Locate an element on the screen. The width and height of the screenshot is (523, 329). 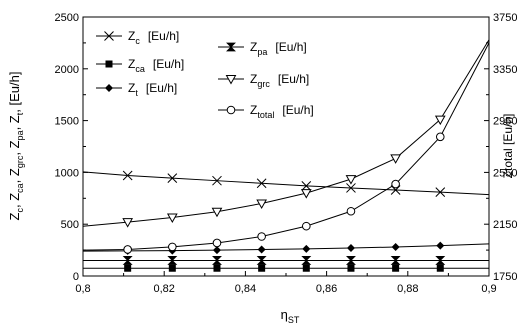
series-Z-pa is located at coordinates (286, 260).